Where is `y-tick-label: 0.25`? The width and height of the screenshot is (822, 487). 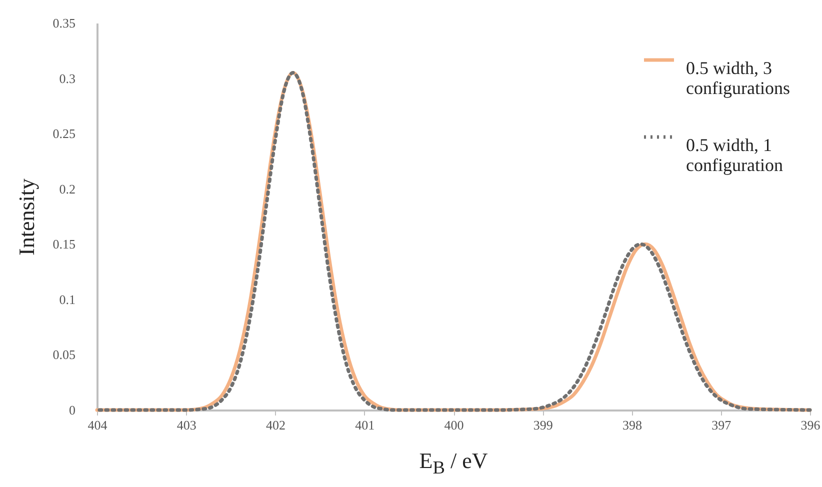
y-tick-label: 0.25 is located at coordinates (64, 134).